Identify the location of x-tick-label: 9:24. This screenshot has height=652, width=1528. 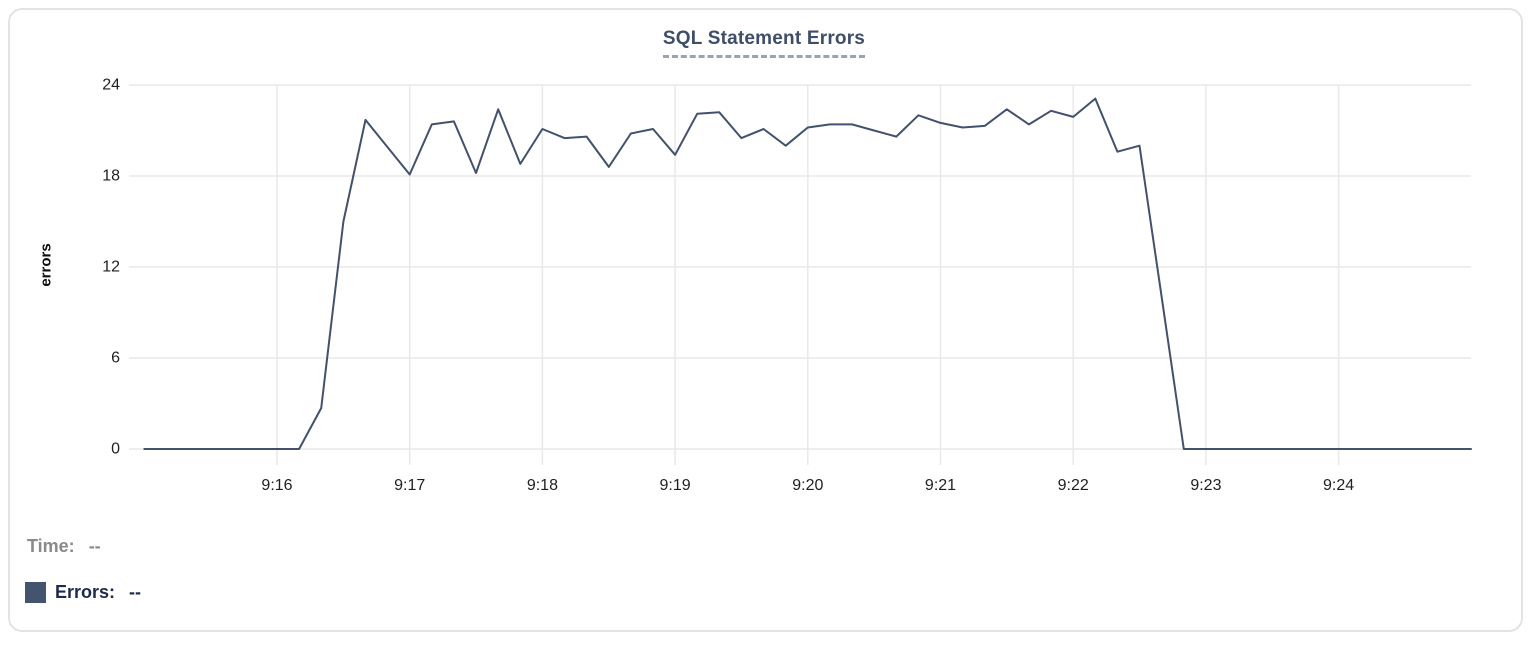
(1338, 485).